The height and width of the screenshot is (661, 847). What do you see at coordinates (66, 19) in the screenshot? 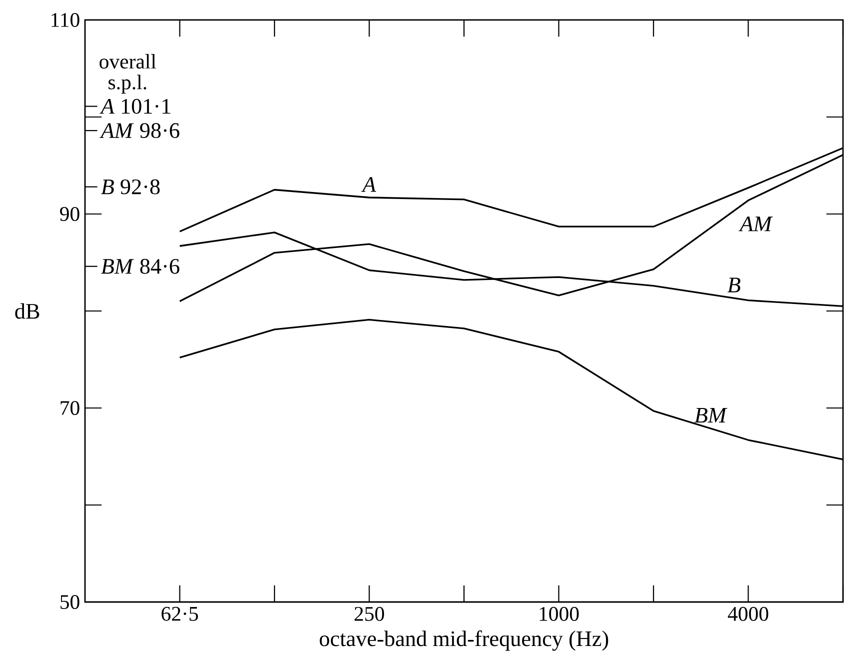
I see `y-tick-label: 110` at bounding box center [66, 19].